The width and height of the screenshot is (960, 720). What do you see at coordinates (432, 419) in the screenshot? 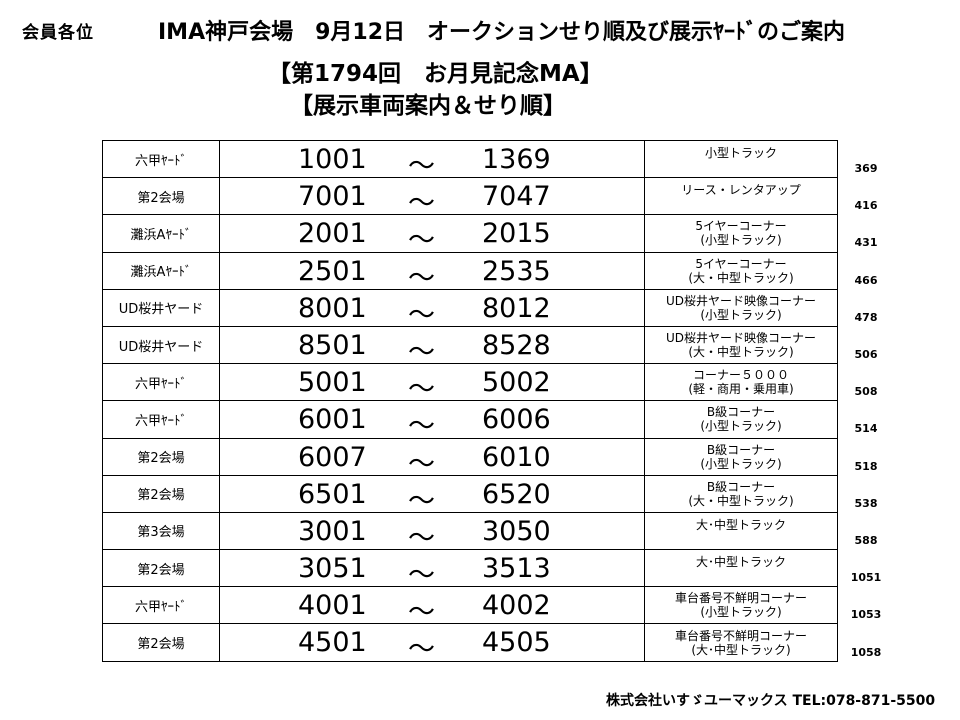
I see `row-lot-range: 6001 ～ 6006` at bounding box center [432, 419].